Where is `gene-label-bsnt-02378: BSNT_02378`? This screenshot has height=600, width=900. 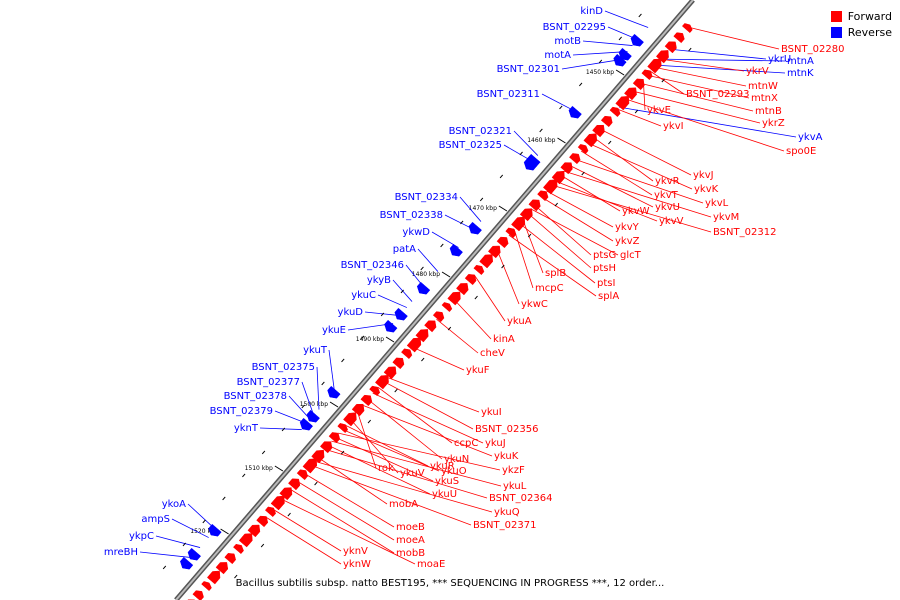
gene-label-bsnt-02378: BSNT_02378 is located at coordinates (255, 396).